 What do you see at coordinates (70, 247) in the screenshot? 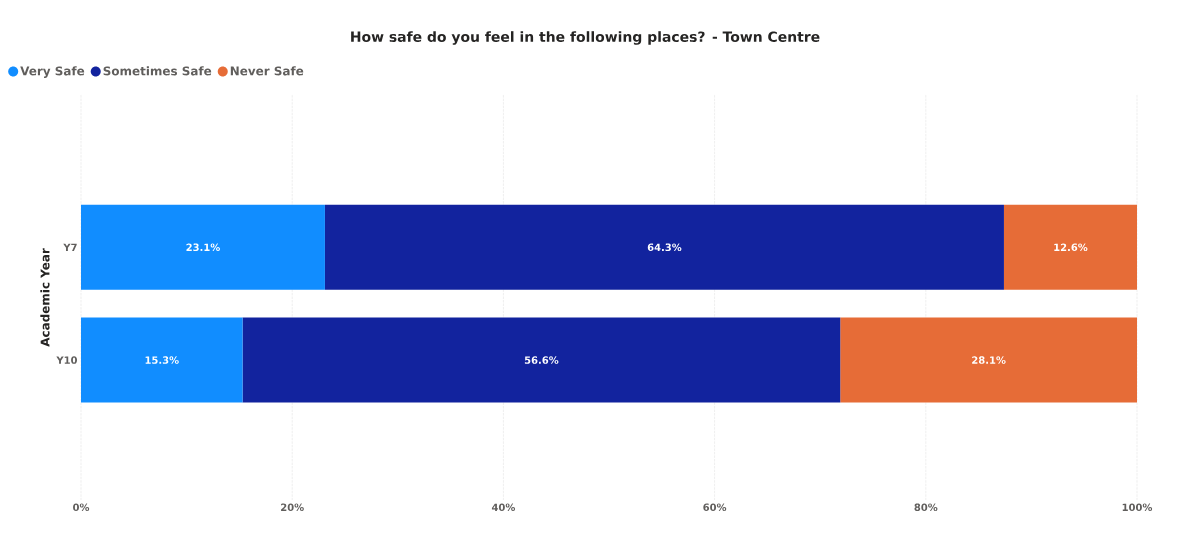
I see `y-tick-label: Y7` at bounding box center [70, 247].